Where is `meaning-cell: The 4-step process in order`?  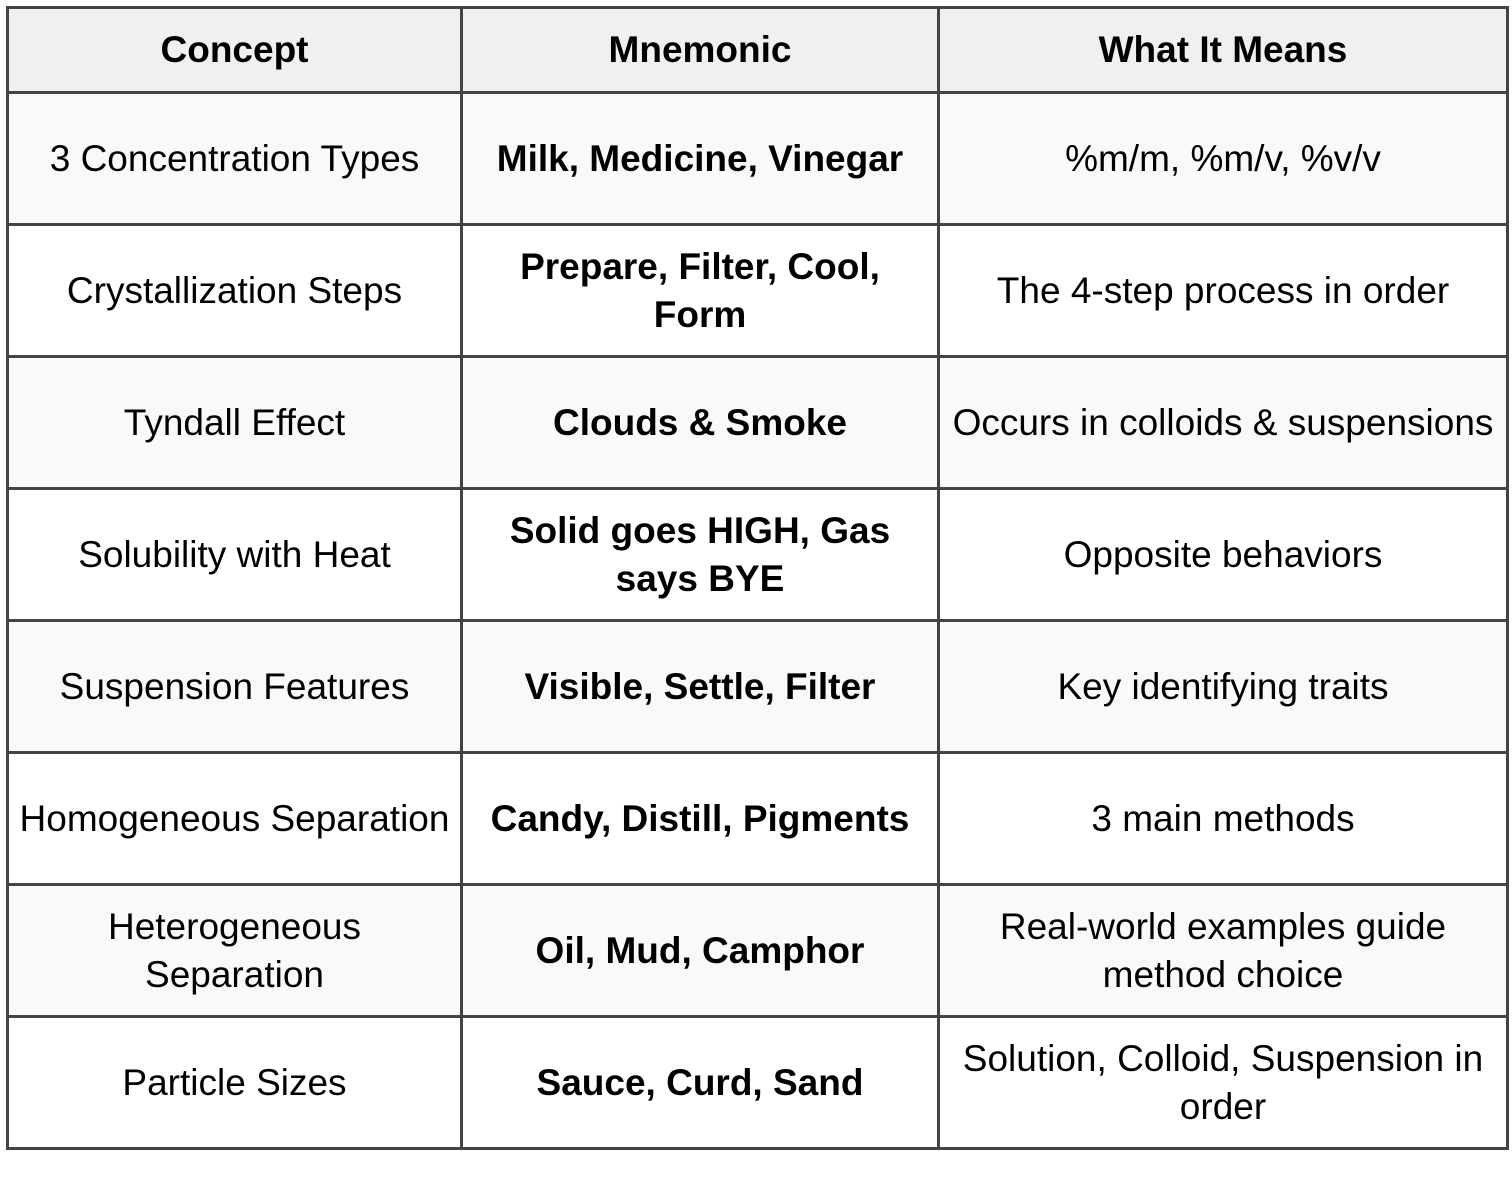 meaning-cell: The 4-step process in order is located at coordinates (1223, 290).